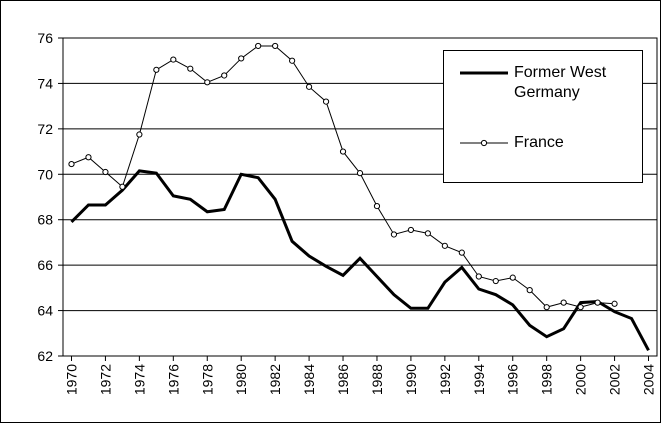  Describe the element at coordinates (45, 220) in the screenshot. I see `y-tick-label: 68` at that location.